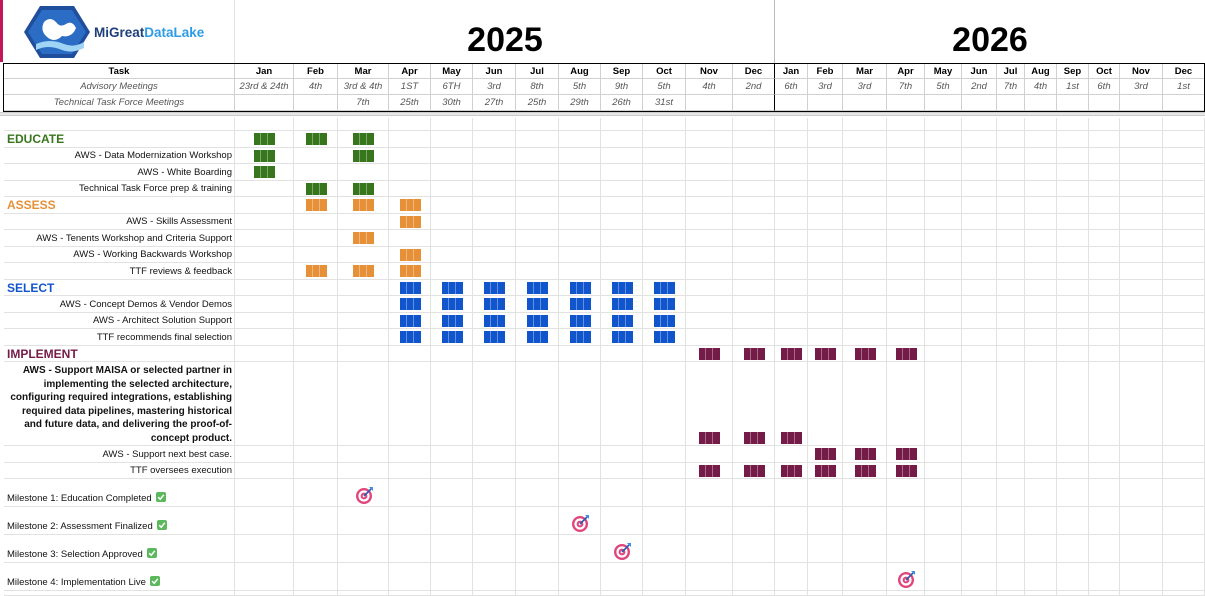  Describe the element at coordinates (410, 87) in the screenshot. I see `header-cell: 1ST` at that location.